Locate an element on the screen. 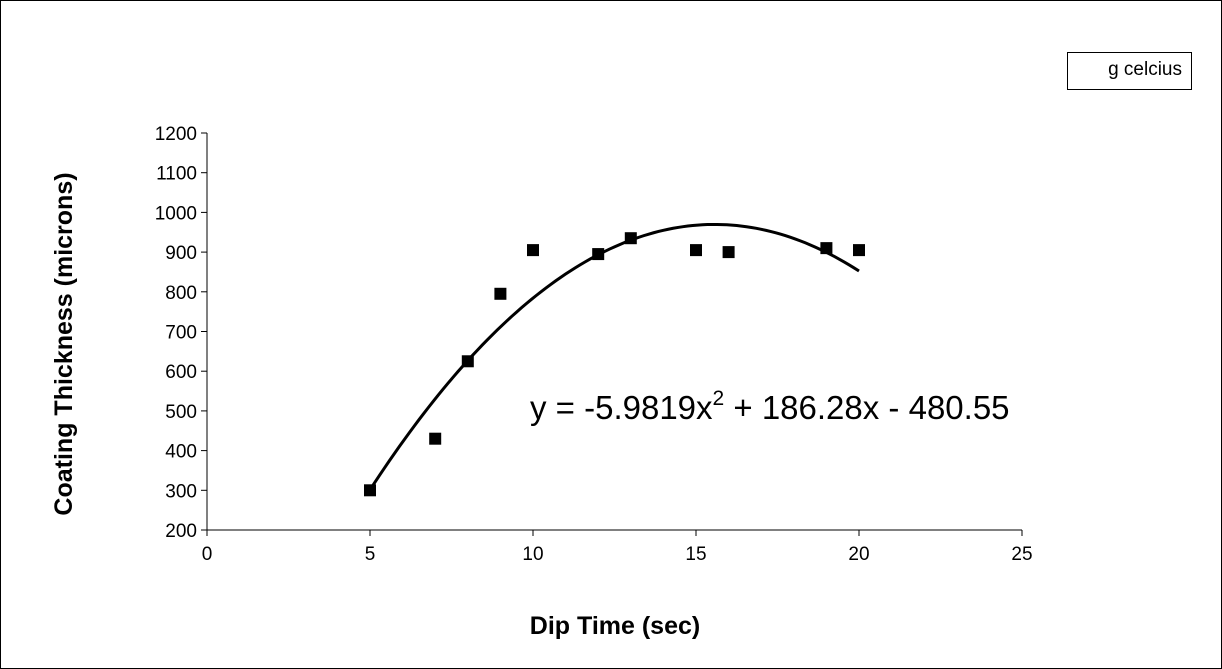 This screenshot has width=1222, height=669. y-tick-label: 300 is located at coordinates (181, 491).